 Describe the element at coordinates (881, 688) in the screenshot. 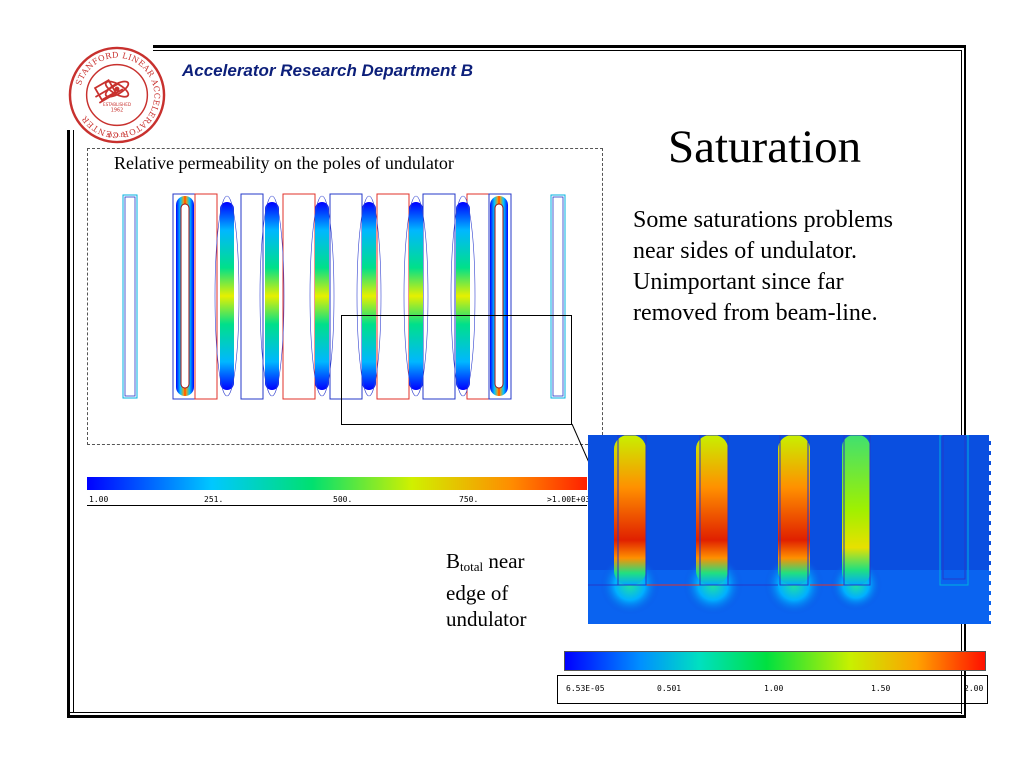

I see `btotal-scale-label: 1.50` at that location.